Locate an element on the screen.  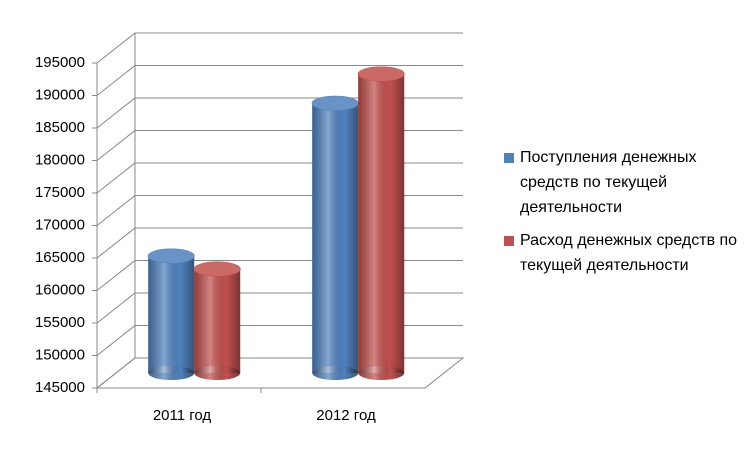
y-tick-label: 160000 is located at coordinates (60, 289).